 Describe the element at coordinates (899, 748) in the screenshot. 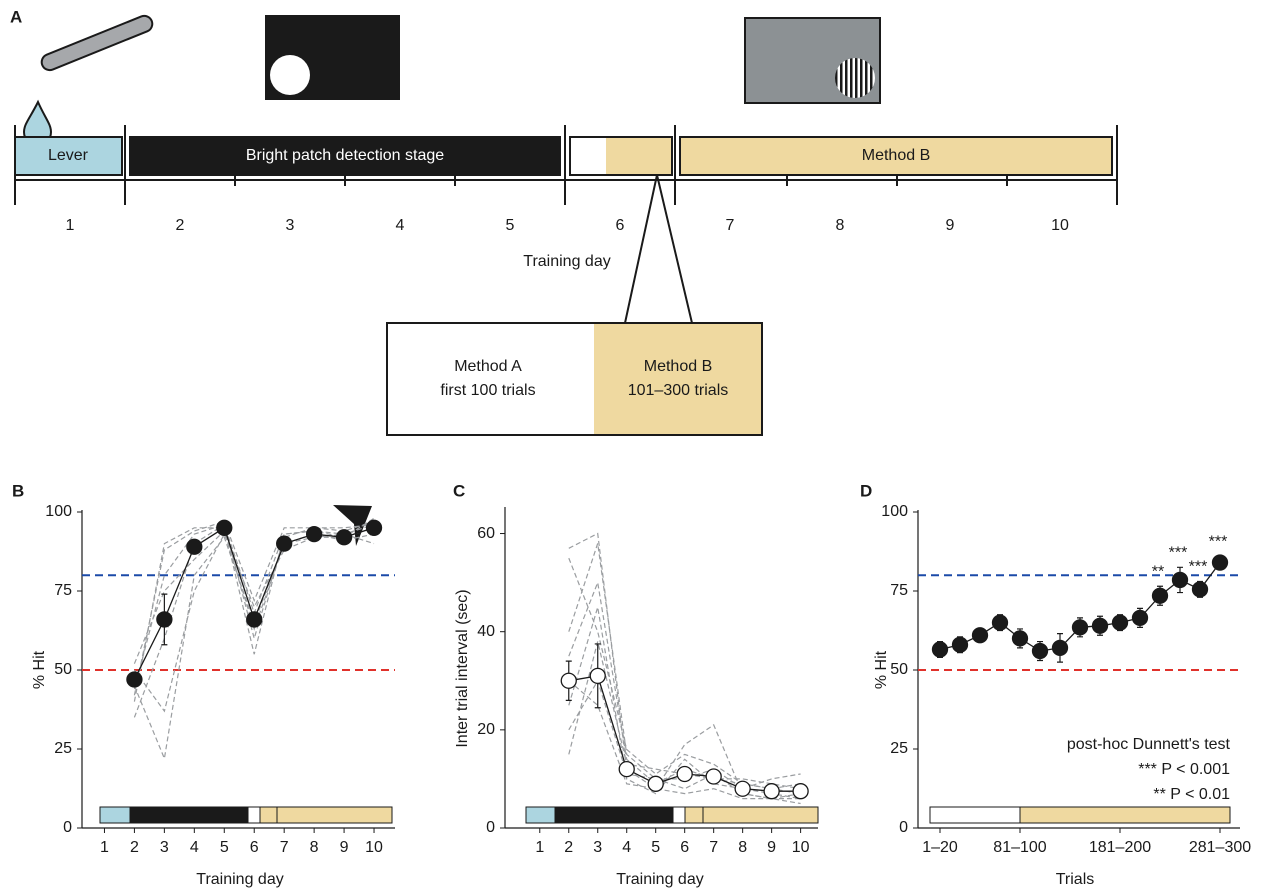

I see `y-tick-label: 25` at that location.